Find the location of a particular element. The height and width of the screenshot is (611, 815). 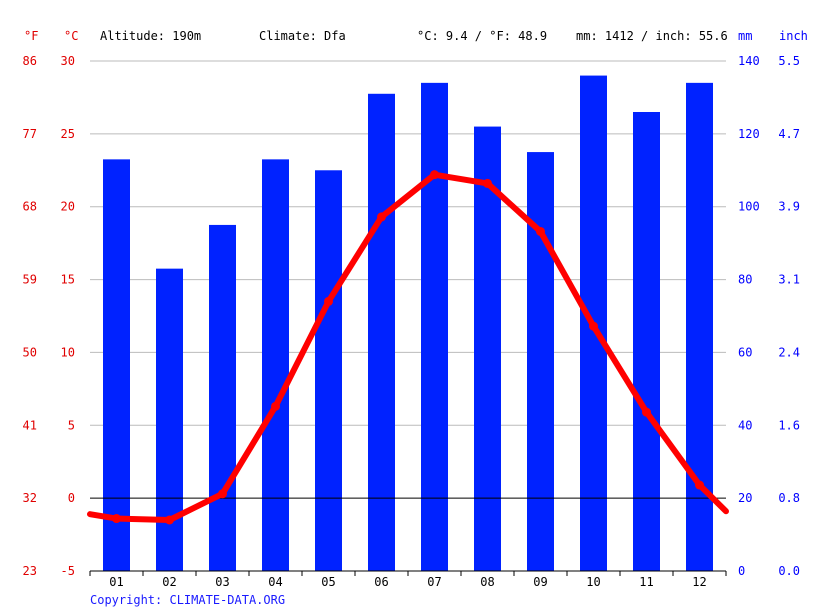

altitude-label: Altitude: 190m is located at coordinates (150, 36).